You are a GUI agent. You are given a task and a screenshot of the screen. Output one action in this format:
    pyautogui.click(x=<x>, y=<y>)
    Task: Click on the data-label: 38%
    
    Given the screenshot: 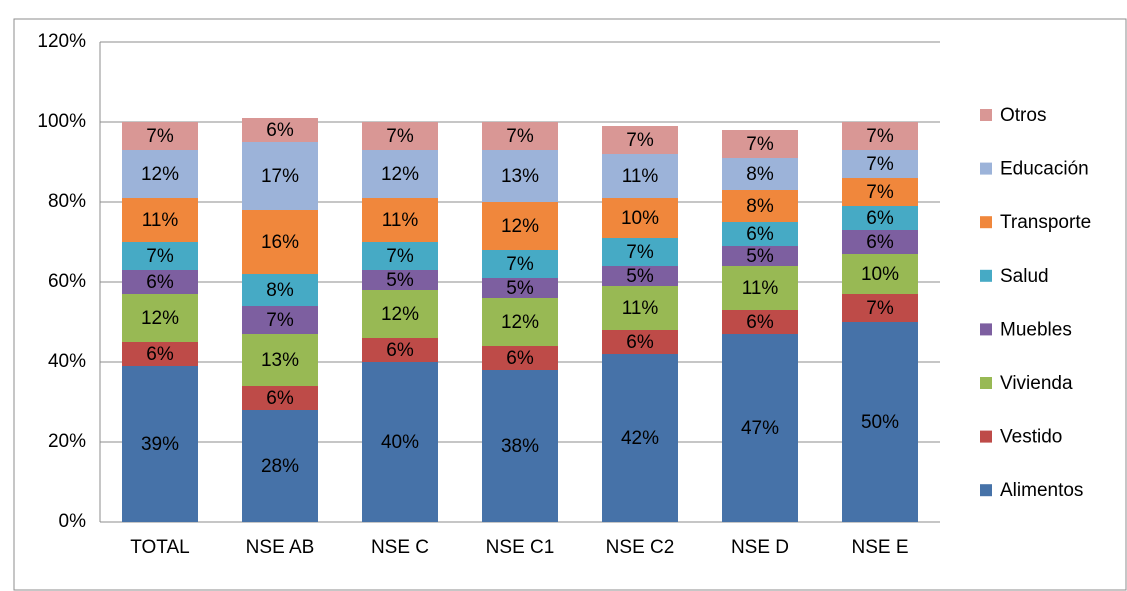 What is the action you would take?
    pyautogui.click(x=520, y=446)
    